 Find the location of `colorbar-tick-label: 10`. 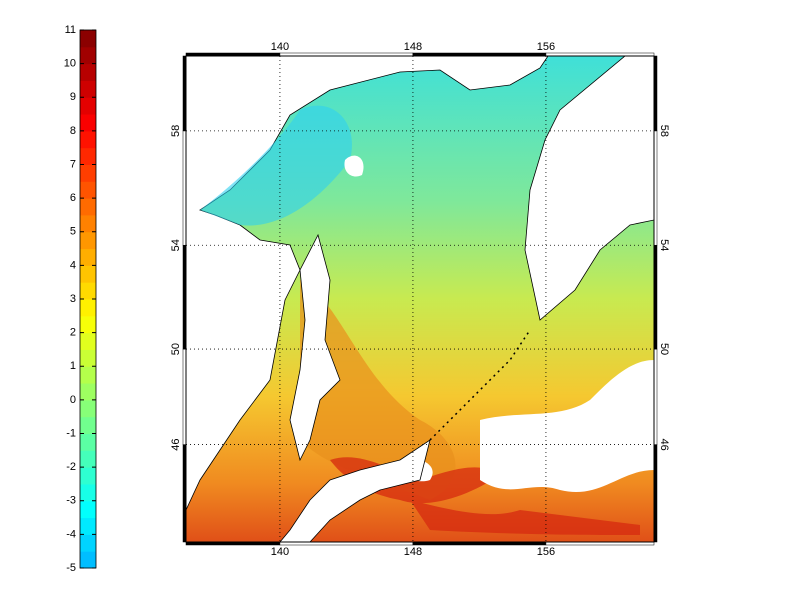

colorbar-tick-label: 10 is located at coordinates (70, 64).